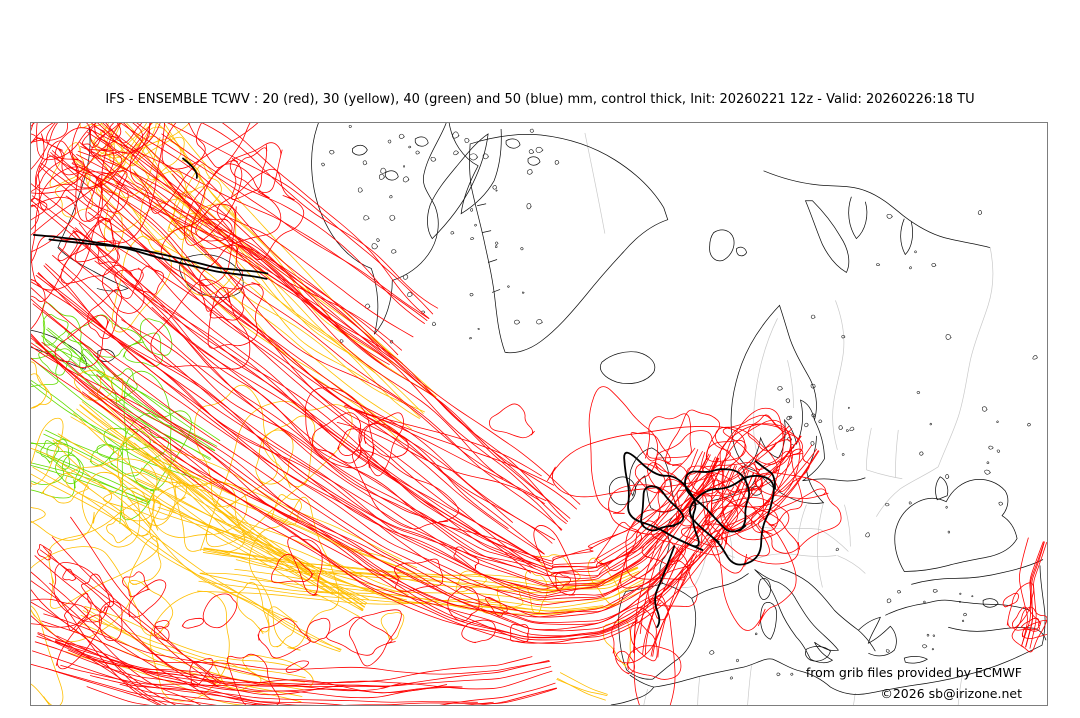 This screenshot has height=718, width=1080. Describe the element at coordinates (877, 209) in the screenshot. I see `coast-russia-north` at that location.